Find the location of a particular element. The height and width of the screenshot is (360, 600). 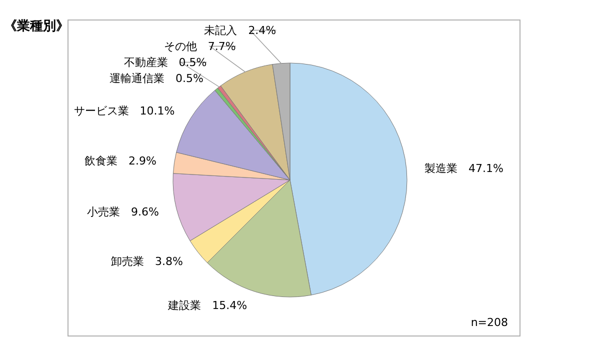

slice-label: 建設業 15.4% is located at coordinates (207, 305).